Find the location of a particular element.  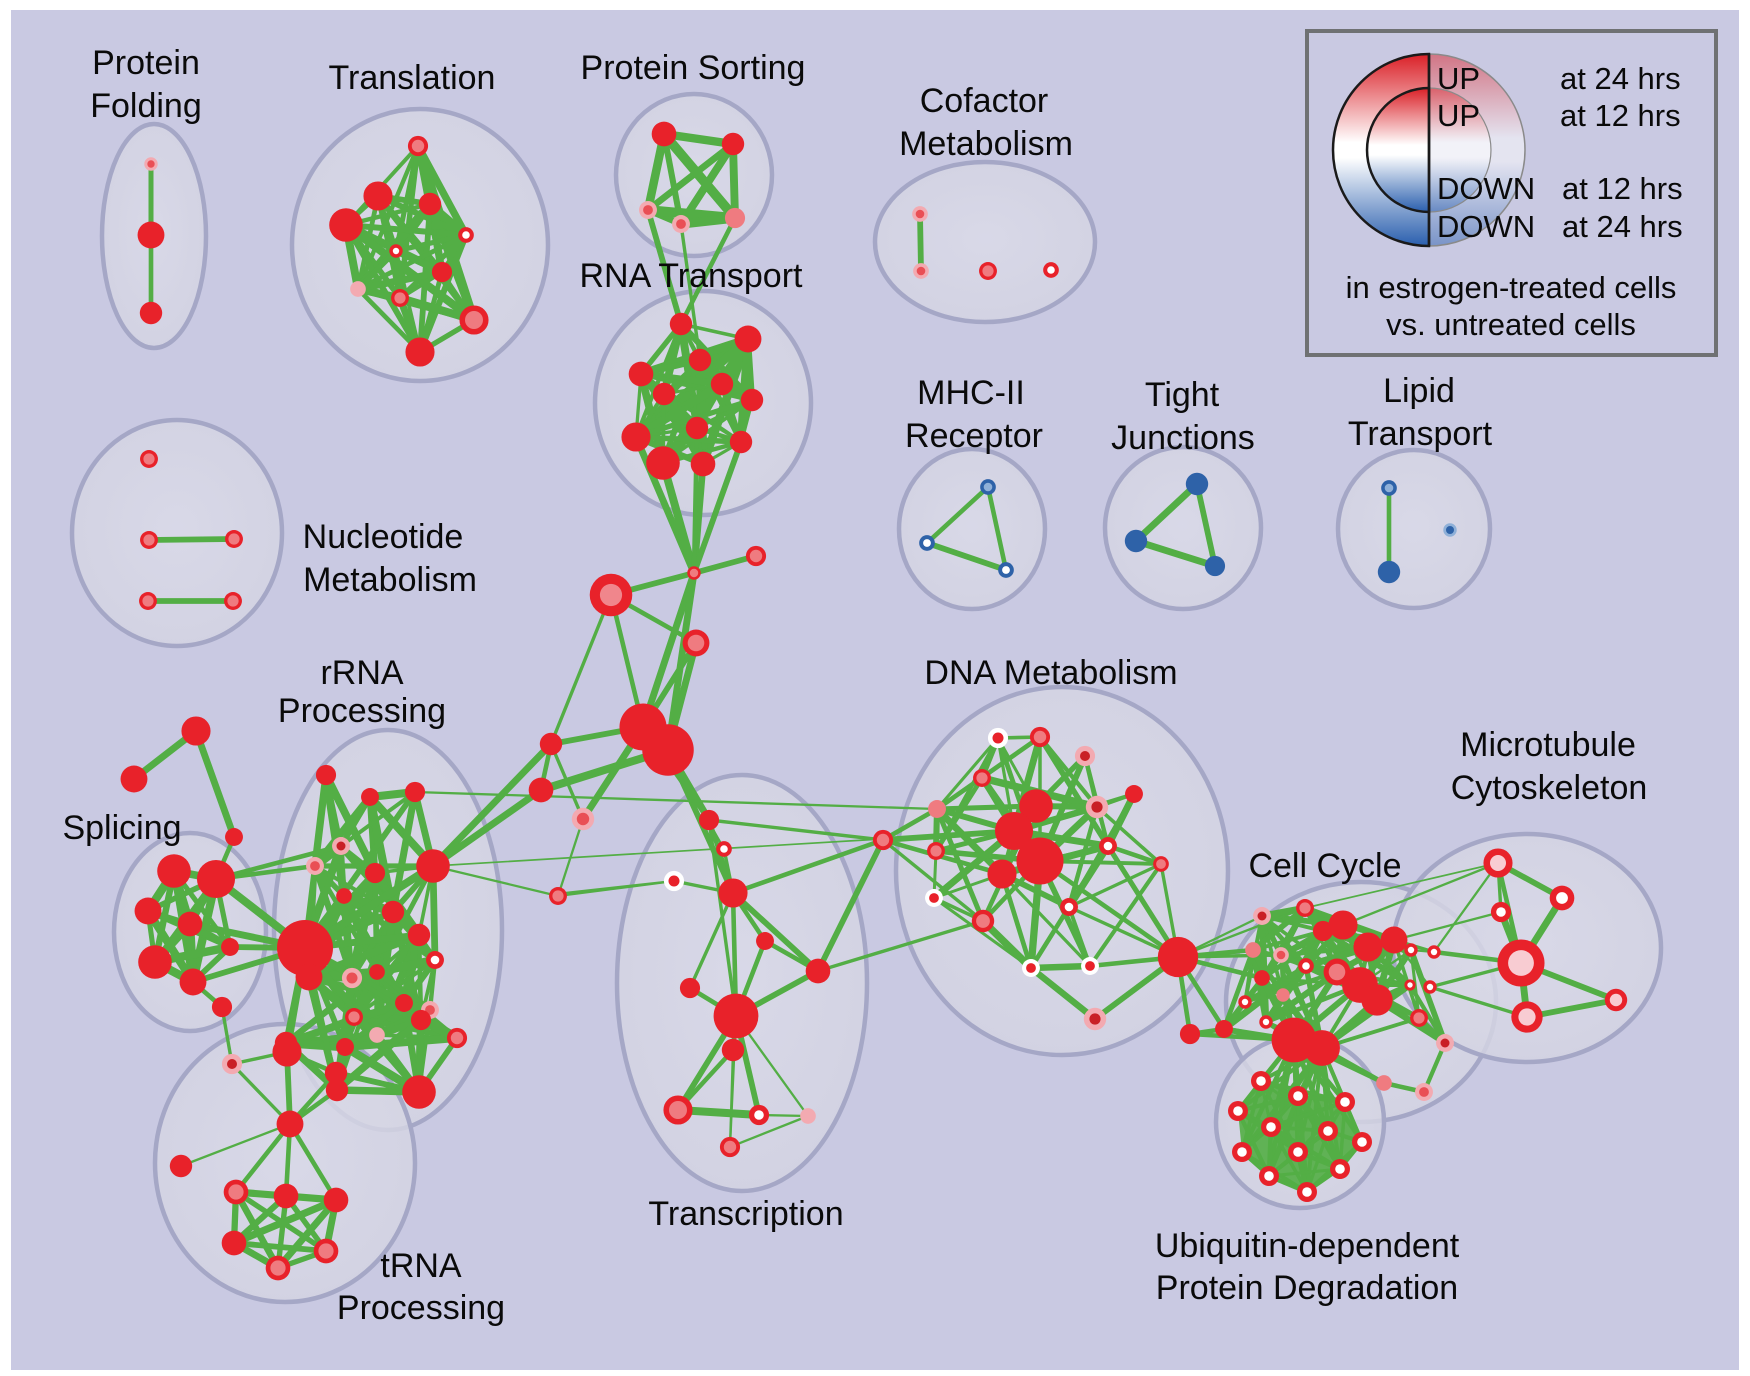

svg-text: rRNA is located at coordinates (361, 673).